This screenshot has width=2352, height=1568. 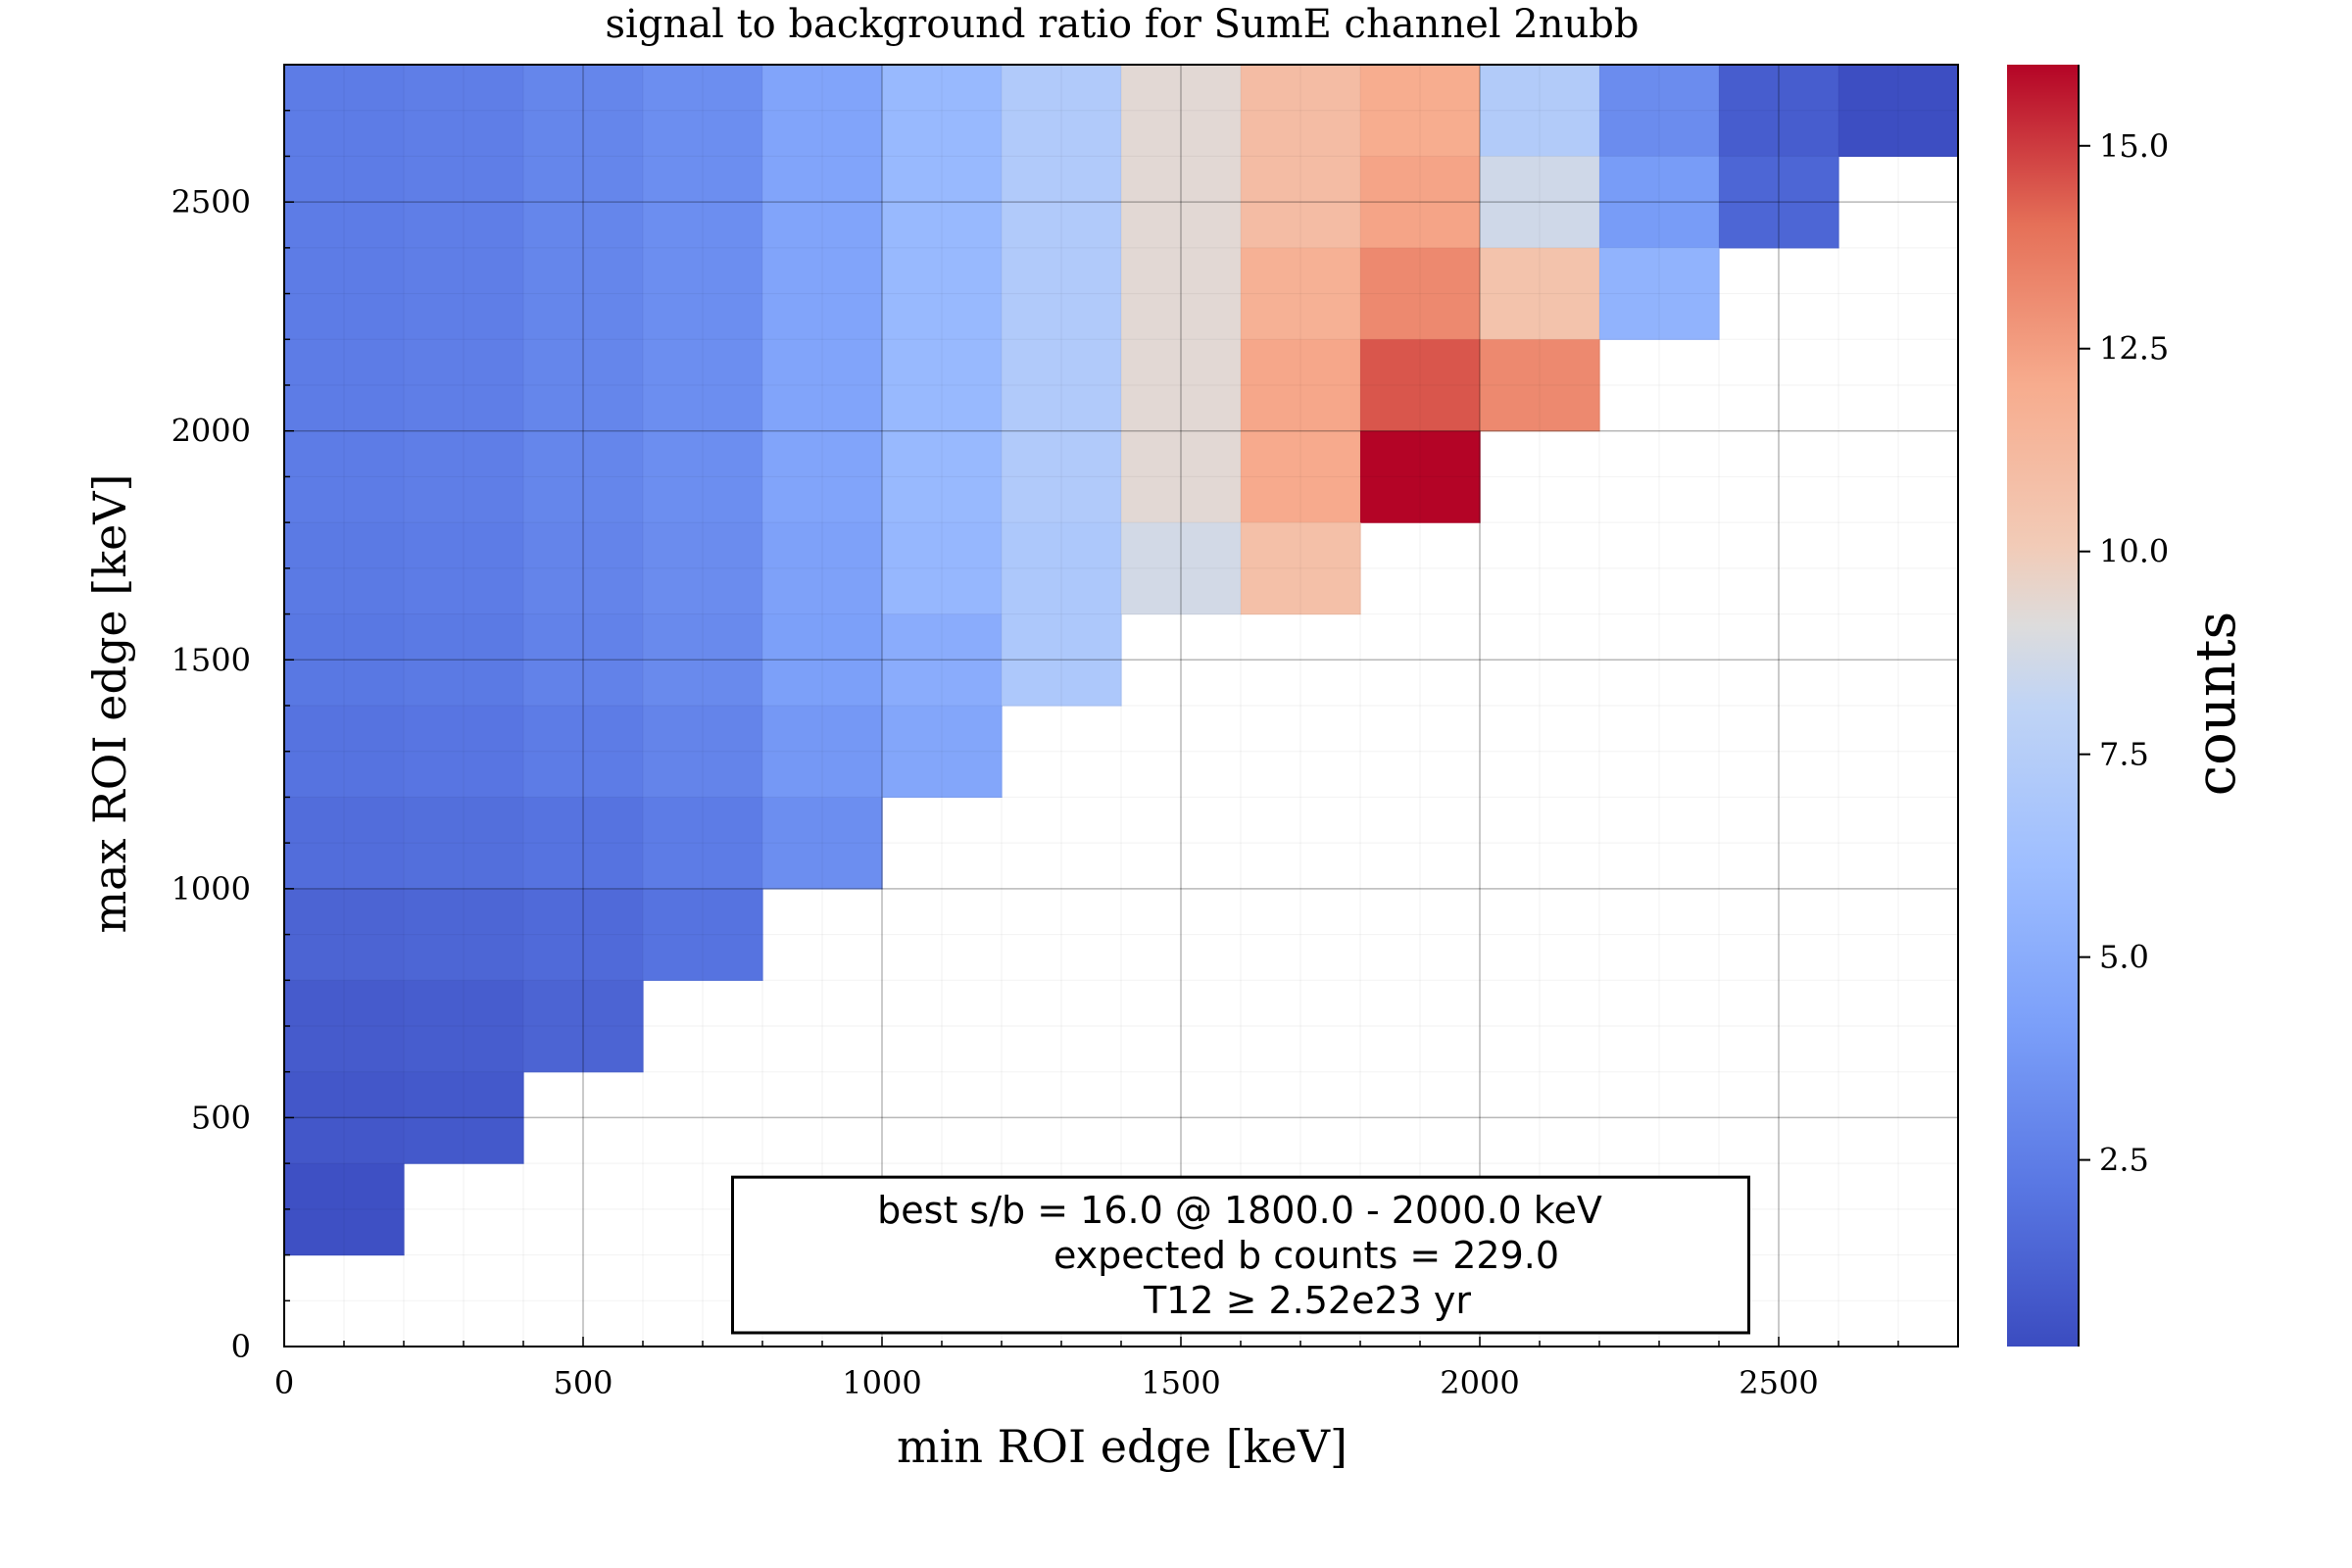 I want to click on y-tick-label: 1500, so click(x=211, y=659).